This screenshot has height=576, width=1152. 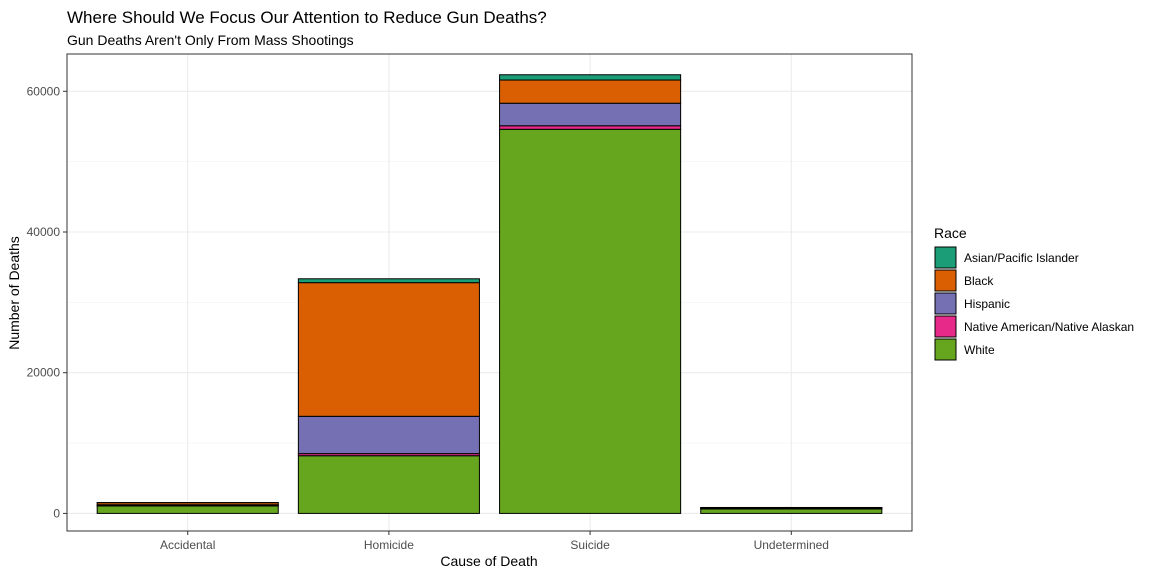 I want to click on x-tick-label: Homicide, so click(x=389, y=545).